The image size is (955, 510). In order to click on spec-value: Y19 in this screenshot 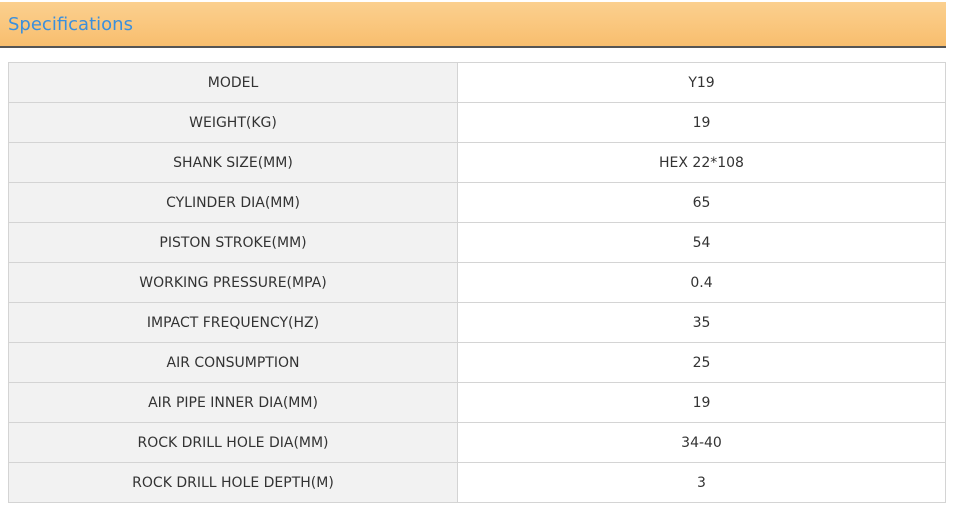, I will do `click(701, 82)`.